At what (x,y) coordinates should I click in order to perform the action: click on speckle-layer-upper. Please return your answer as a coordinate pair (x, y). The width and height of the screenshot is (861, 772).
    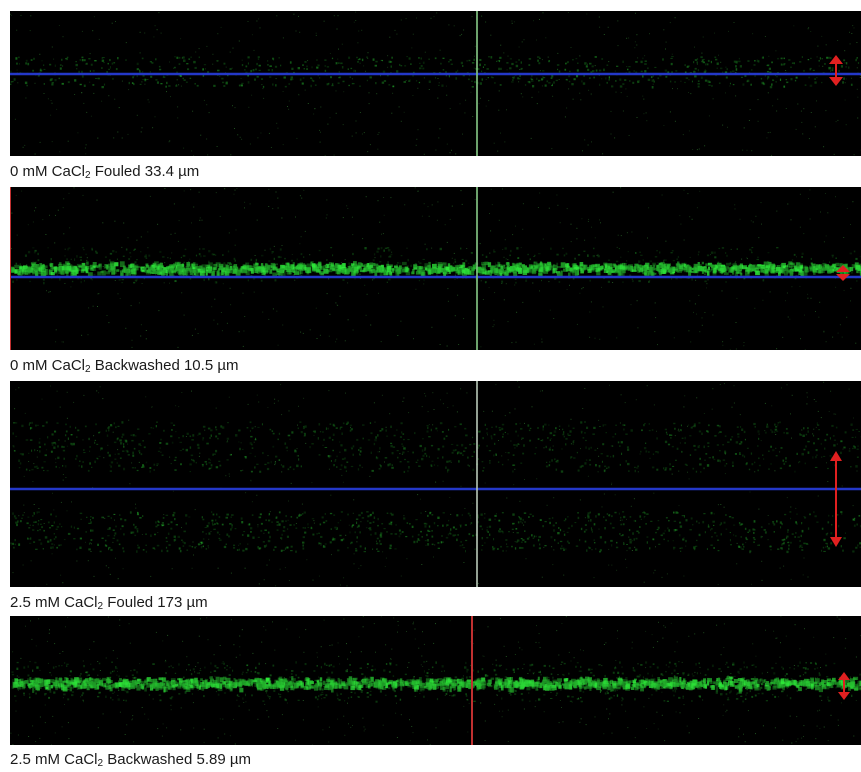
    Looking at the image, I should click on (436, 447).